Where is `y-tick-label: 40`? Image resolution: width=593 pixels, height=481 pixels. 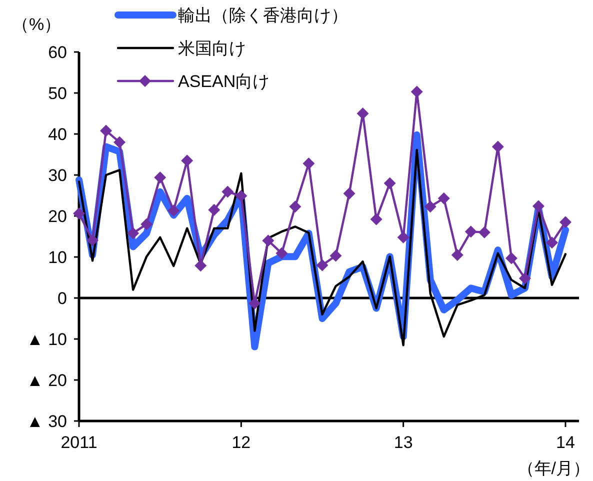
y-tick-label: 40 is located at coordinates (57, 134).